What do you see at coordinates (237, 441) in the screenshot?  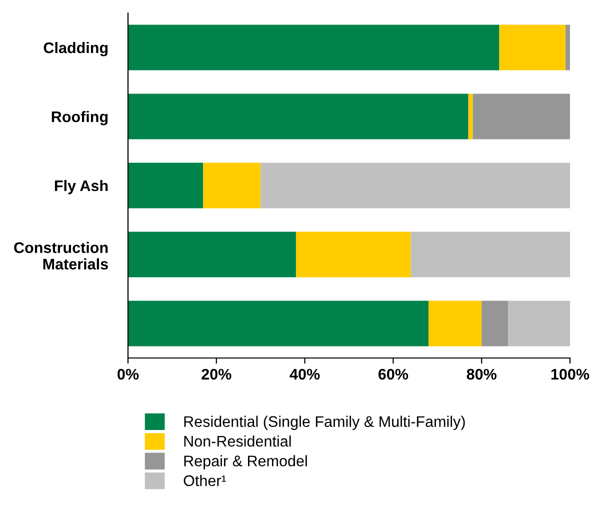 I see `legend-label: Non-Residential` at bounding box center [237, 441].